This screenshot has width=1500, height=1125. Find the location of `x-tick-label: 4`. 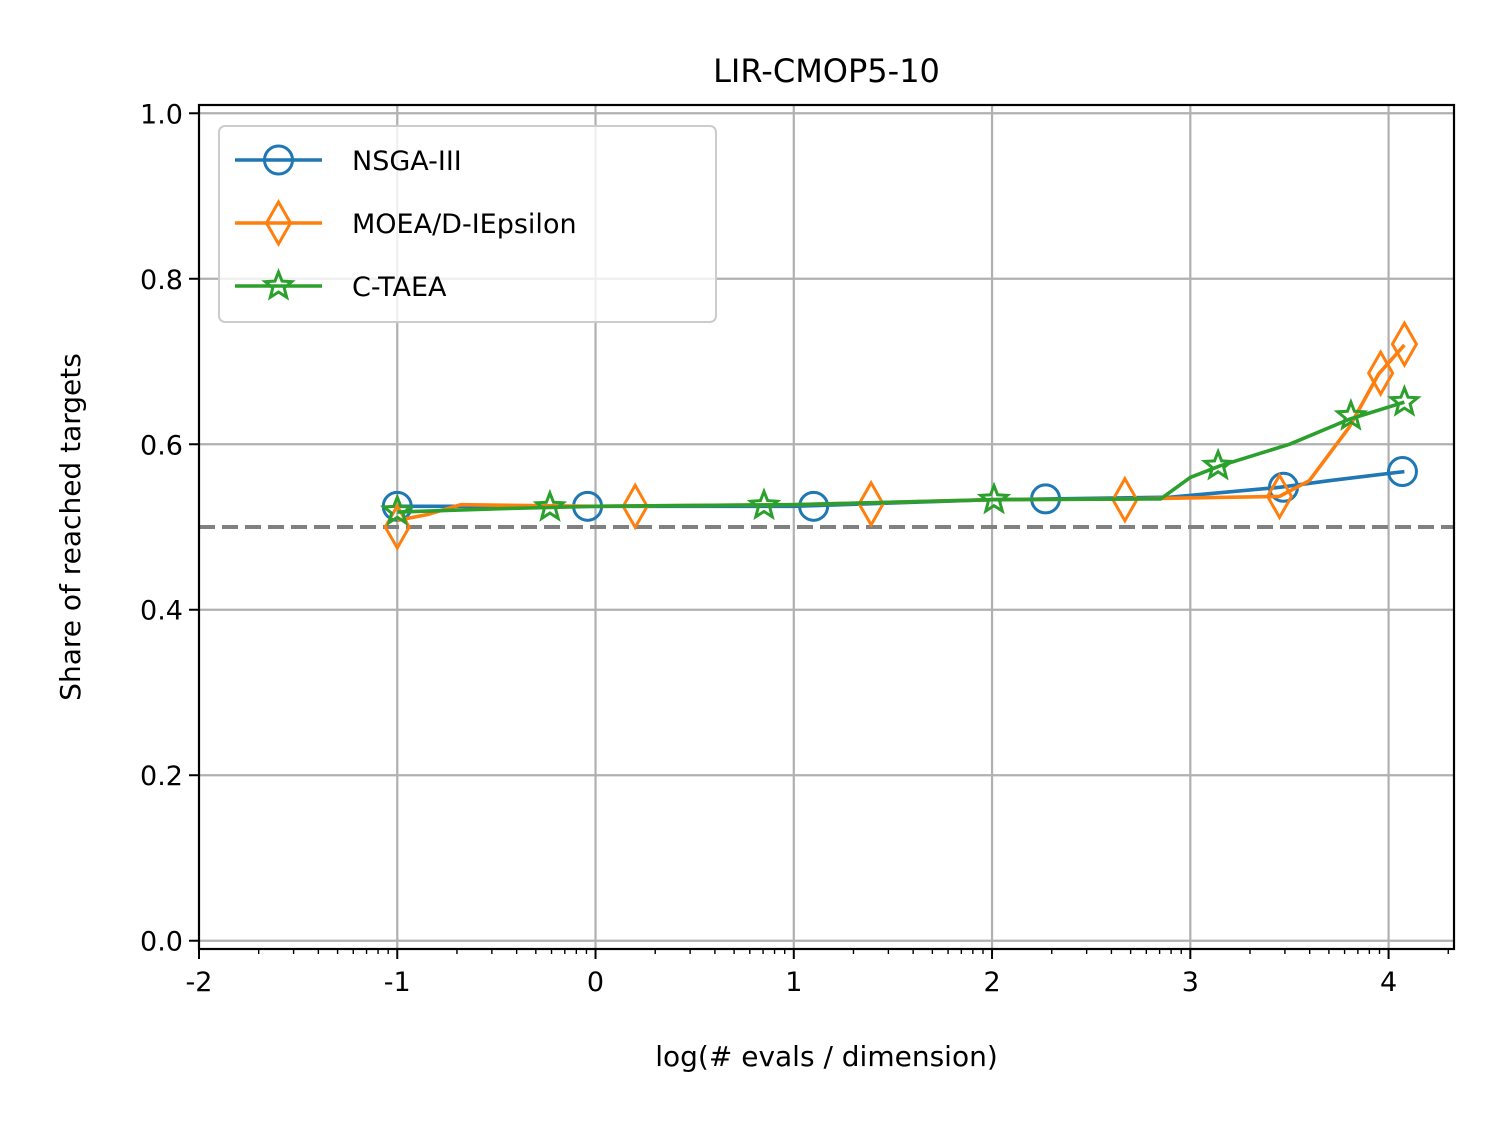

x-tick-label: 4 is located at coordinates (1388, 982).